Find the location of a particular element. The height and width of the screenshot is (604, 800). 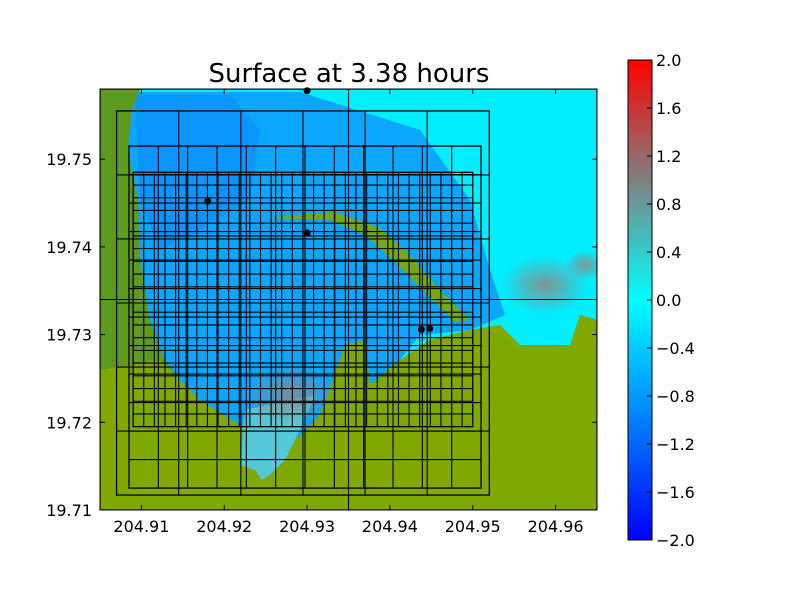

colorbar-tick-label: −1.2 is located at coordinates (675, 444).